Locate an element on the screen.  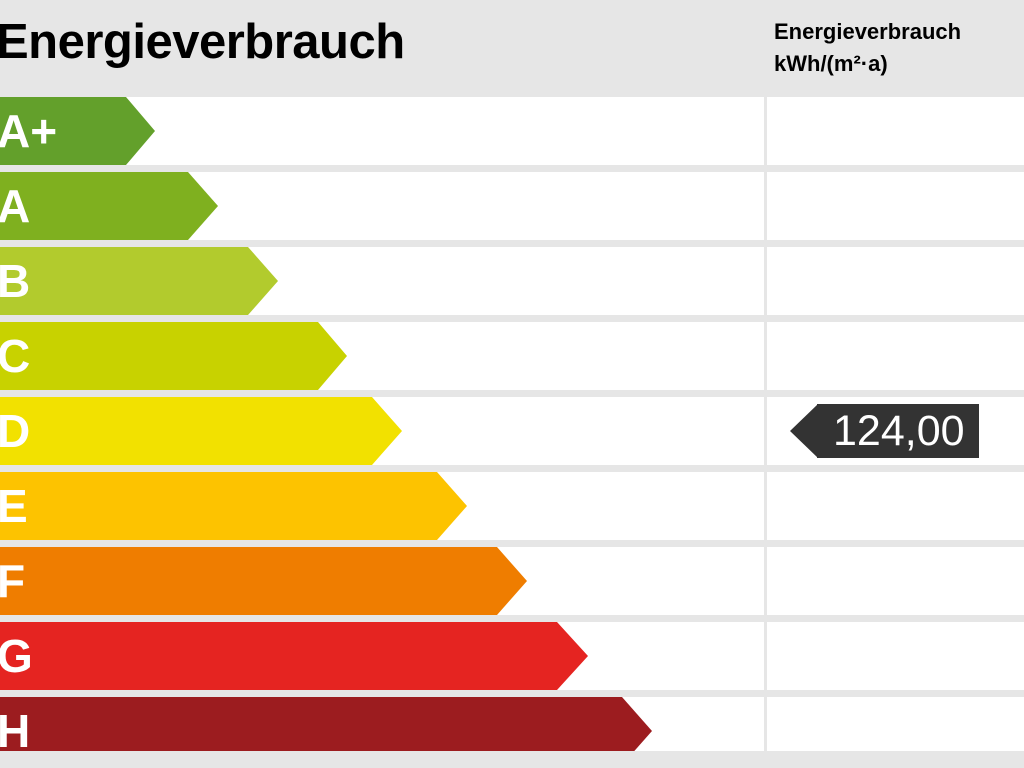
bottom-band is located at coordinates (512, 759).